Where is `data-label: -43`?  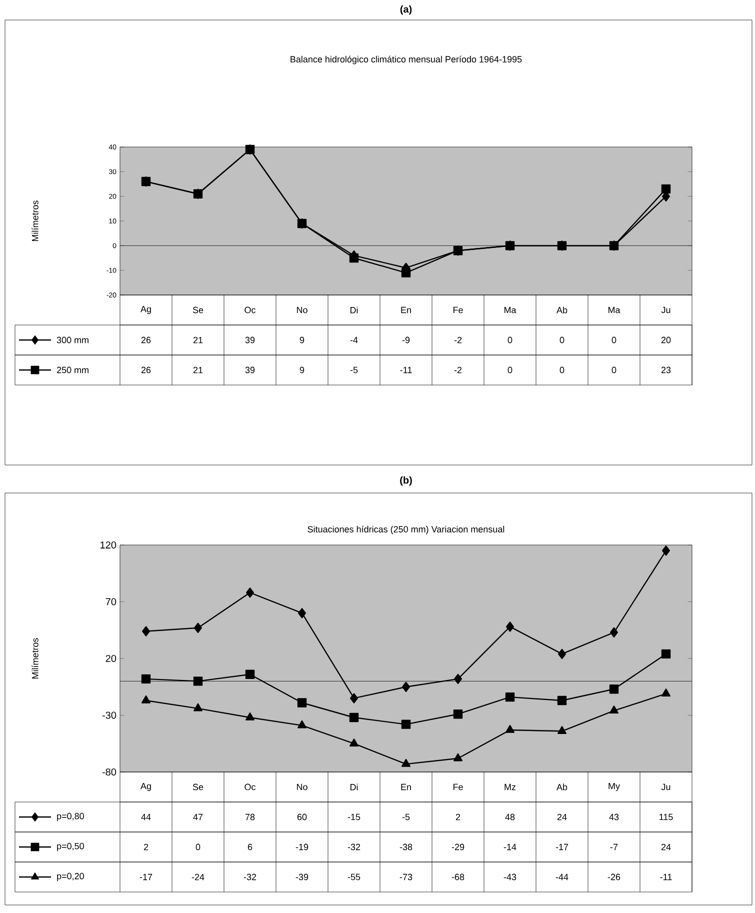 data-label: -43 is located at coordinates (510, 877).